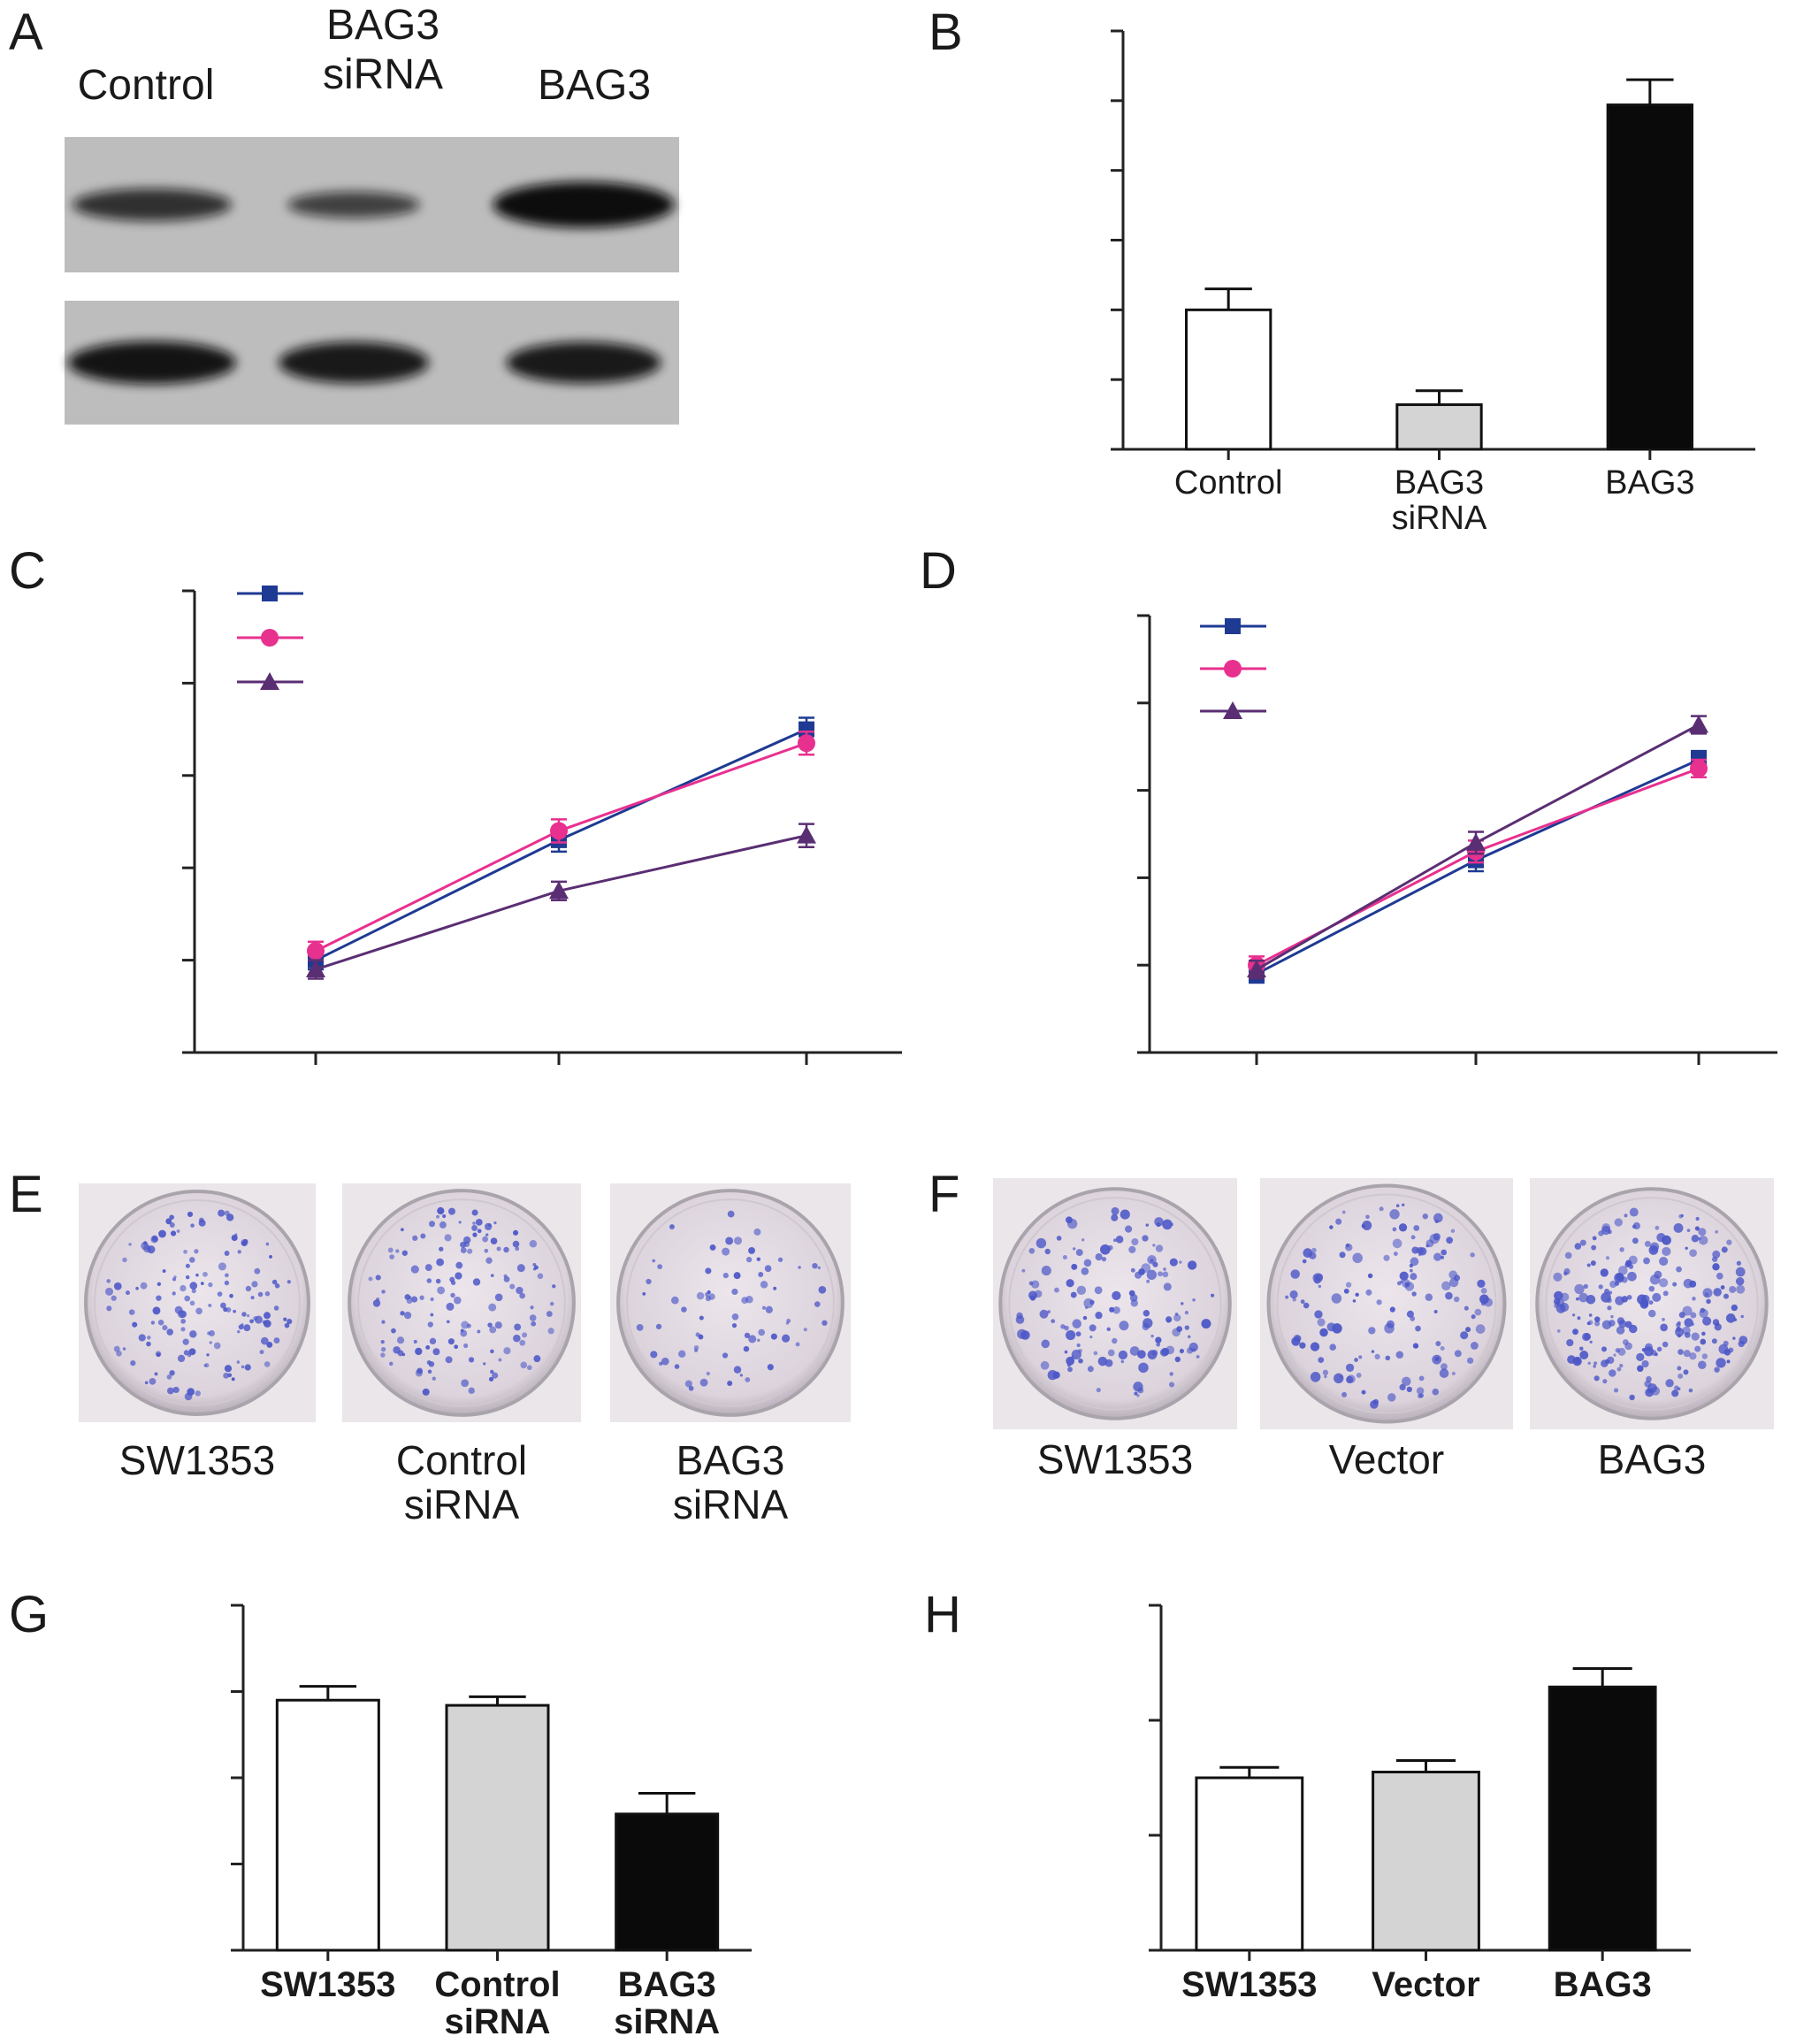  Describe the element at coordinates (1457, 839) in the screenshot. I see `chart-d-proliferation-overexpression` at that location.